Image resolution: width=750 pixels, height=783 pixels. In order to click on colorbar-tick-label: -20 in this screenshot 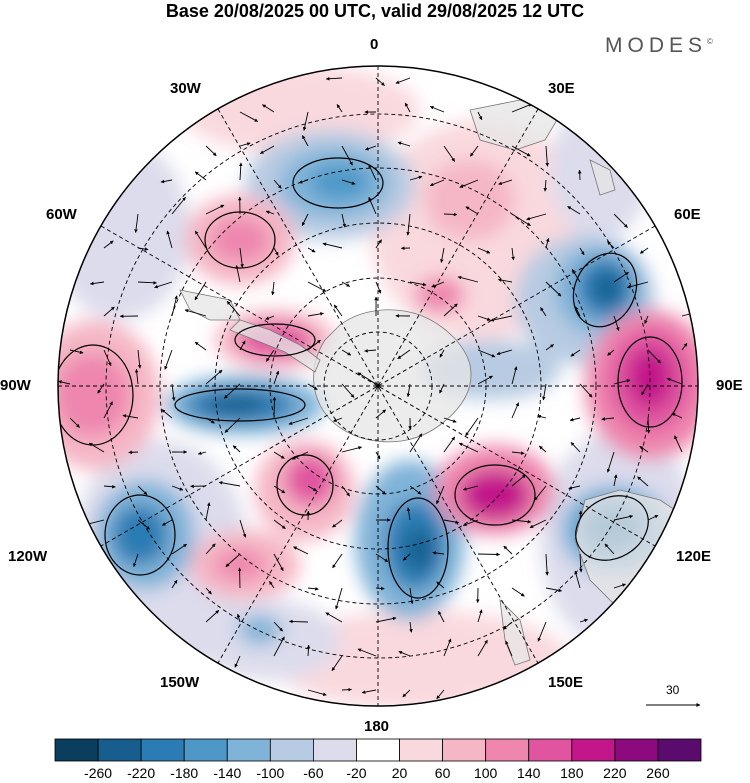, I will do `click(356, 773)`.